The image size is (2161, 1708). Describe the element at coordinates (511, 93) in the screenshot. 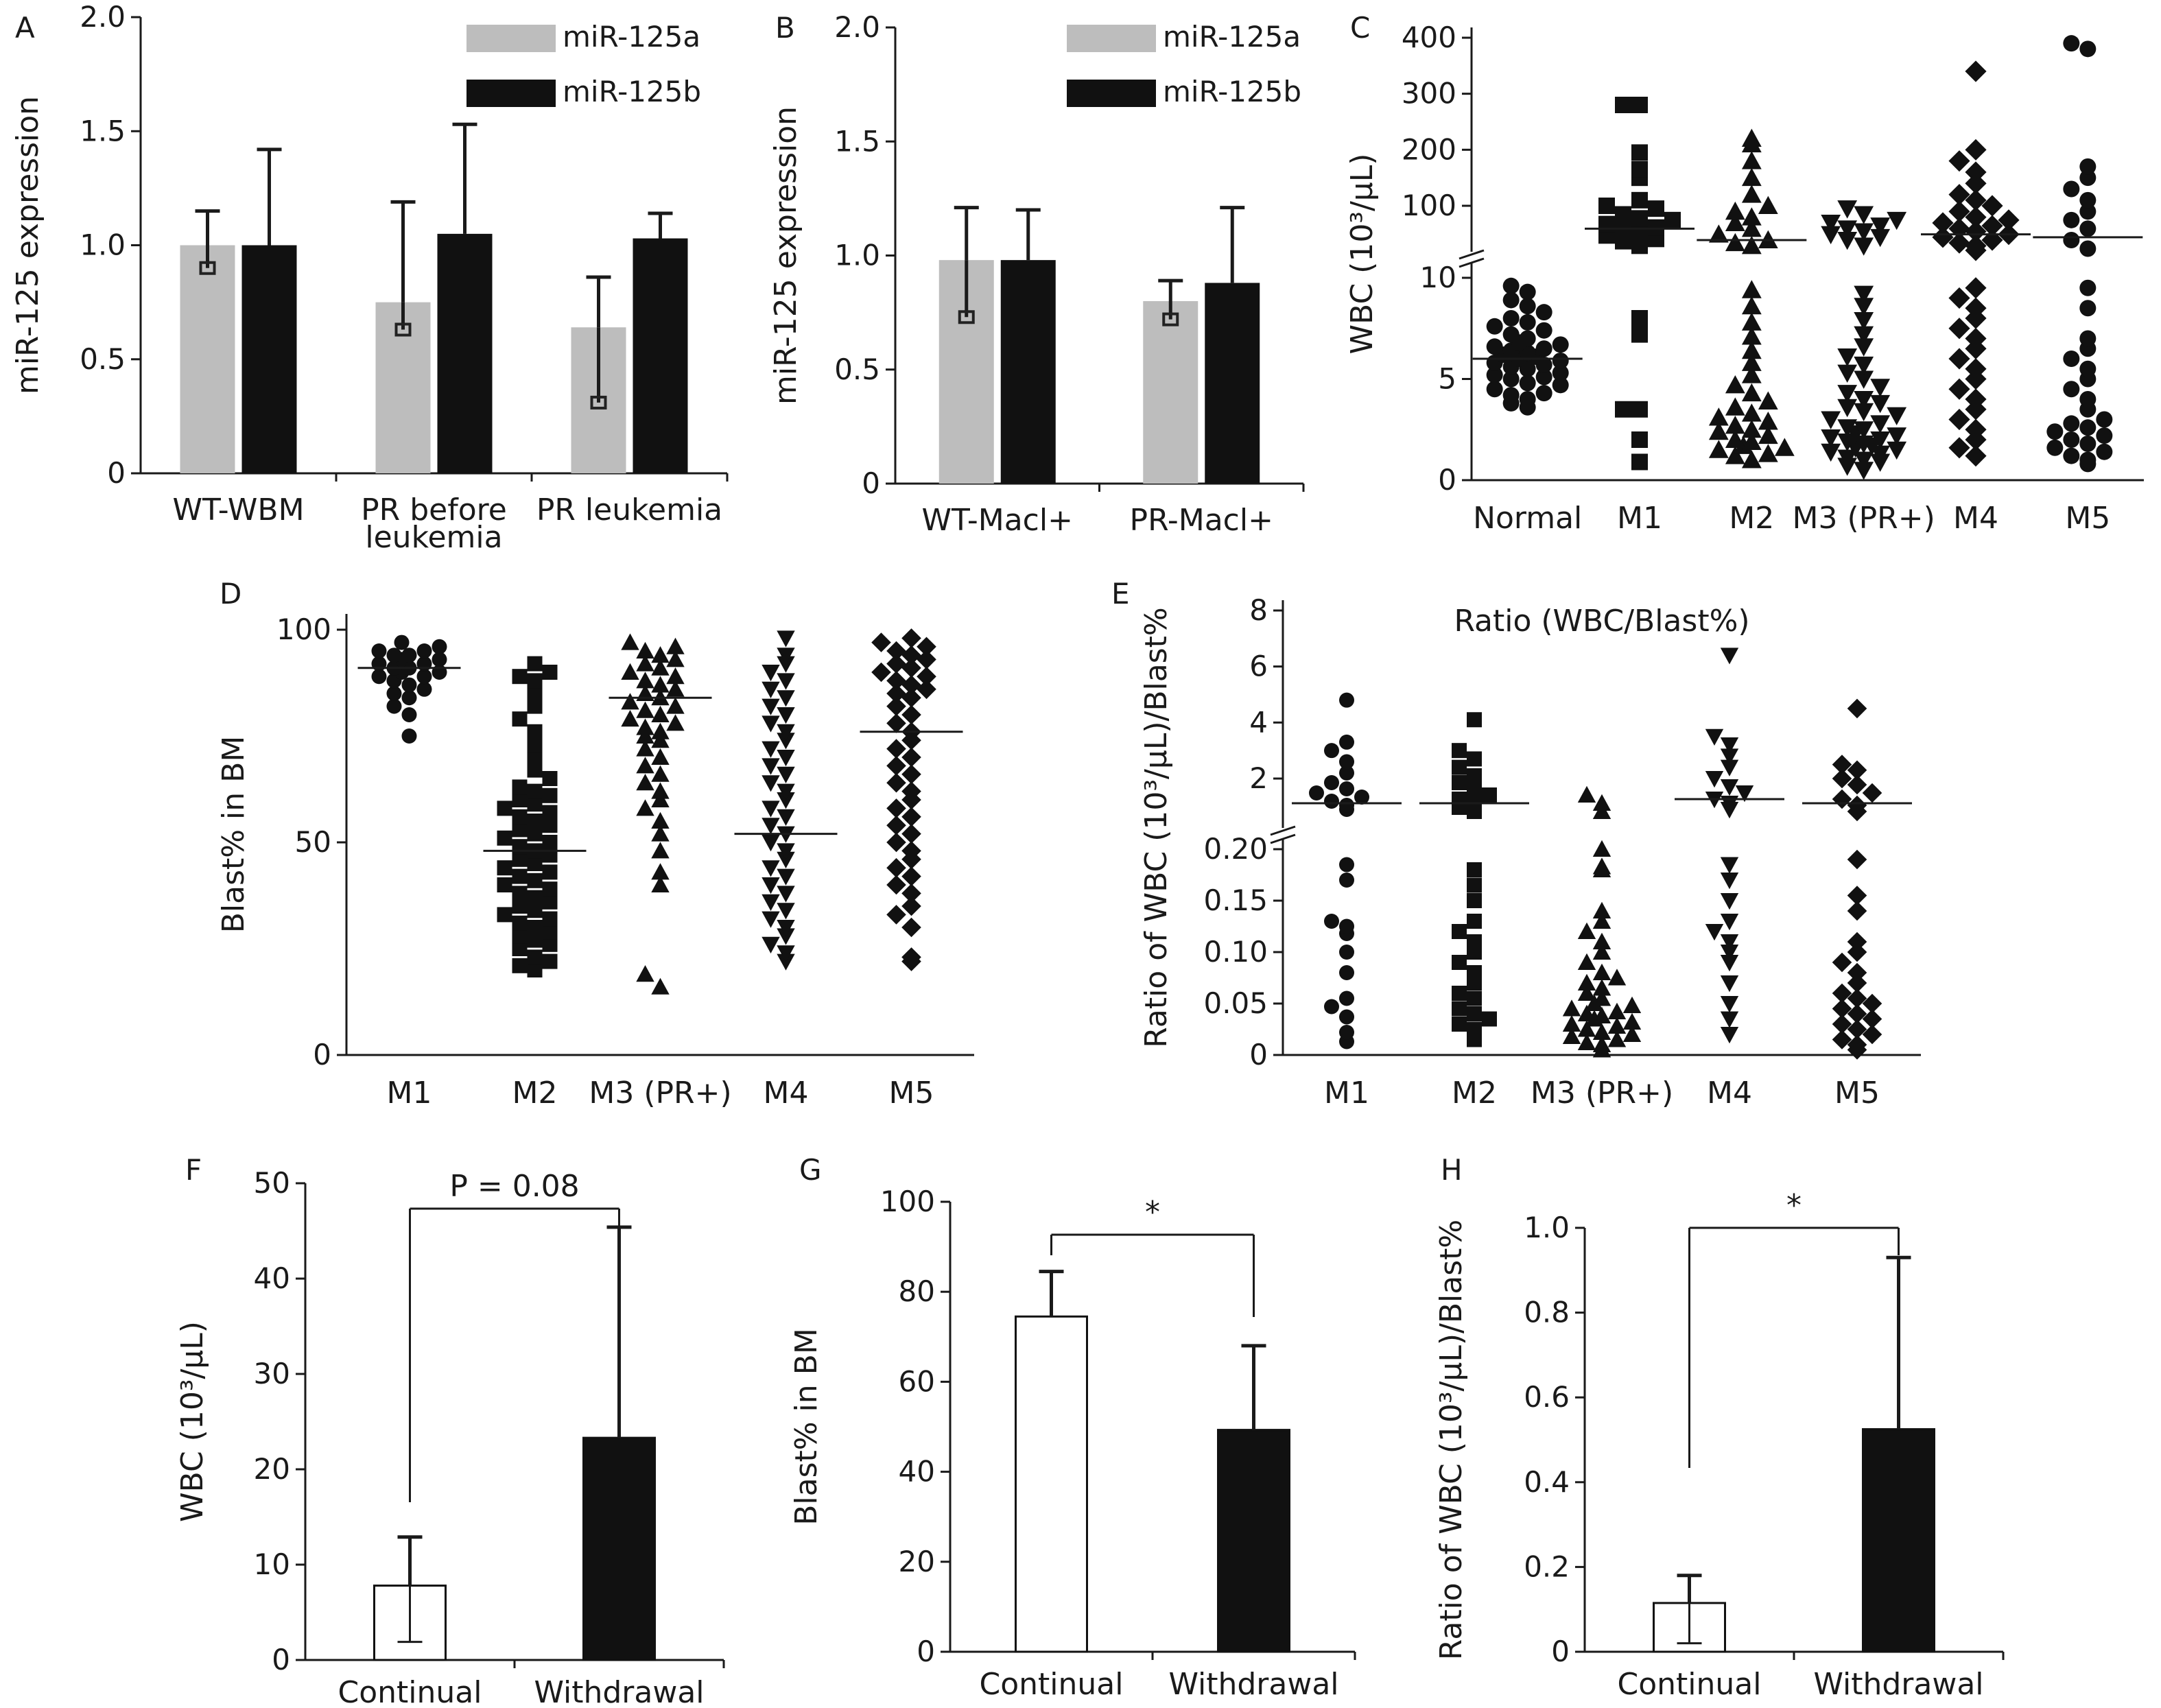

I see `panel-a-legend-swatch` at that location.